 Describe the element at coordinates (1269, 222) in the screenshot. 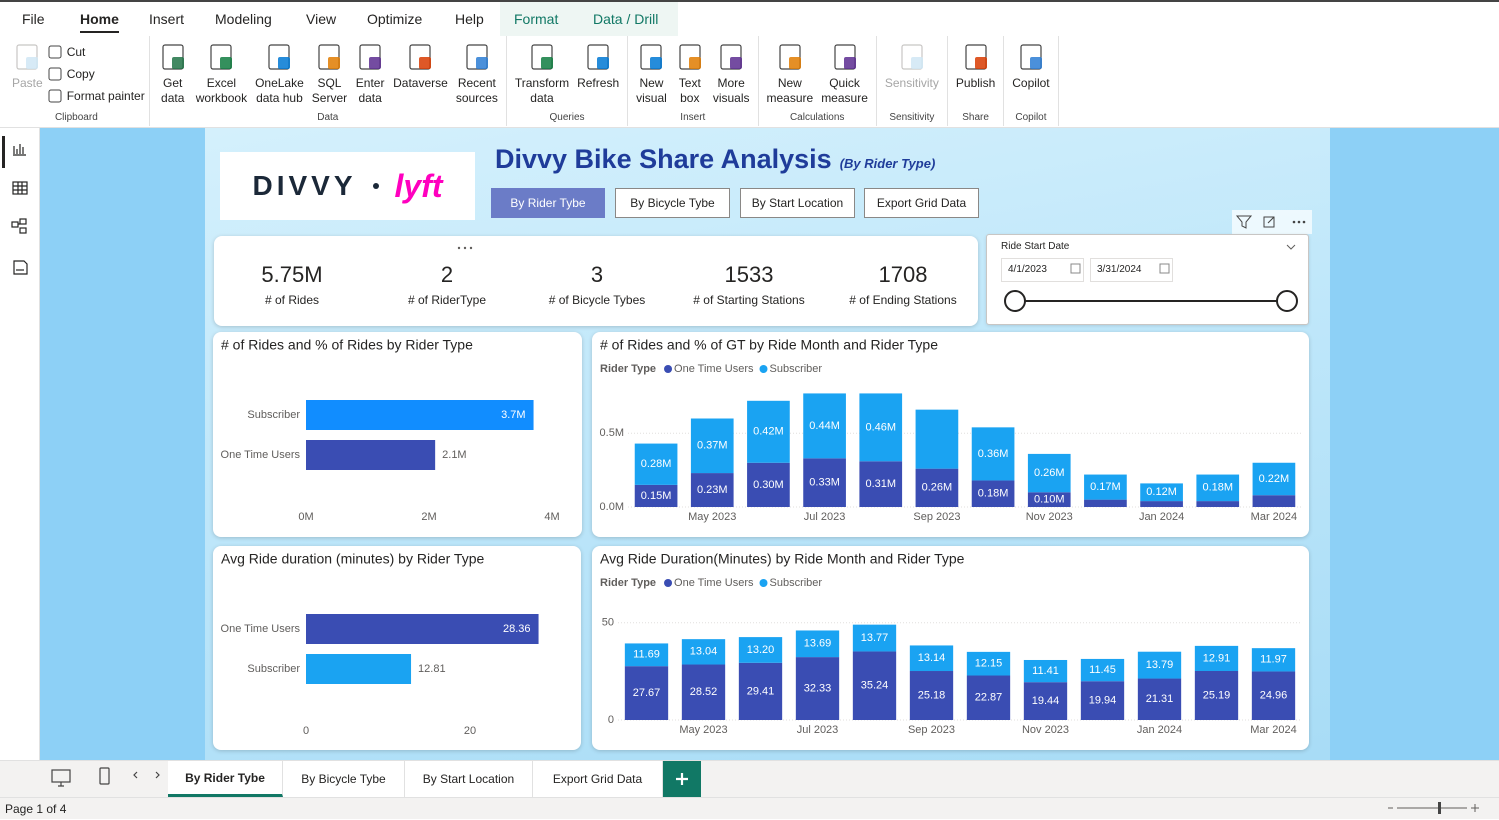

I see `focus-icon` at that location.